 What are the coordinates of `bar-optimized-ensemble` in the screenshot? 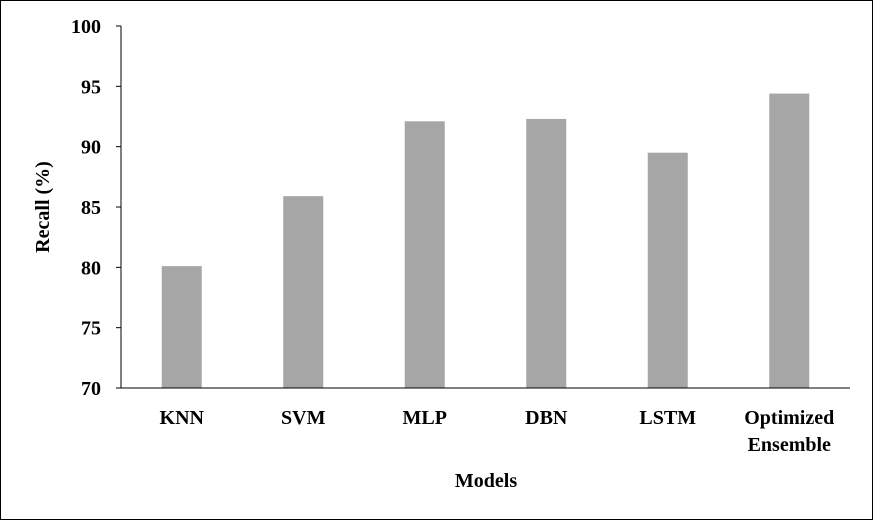 It's located at (789, 240).